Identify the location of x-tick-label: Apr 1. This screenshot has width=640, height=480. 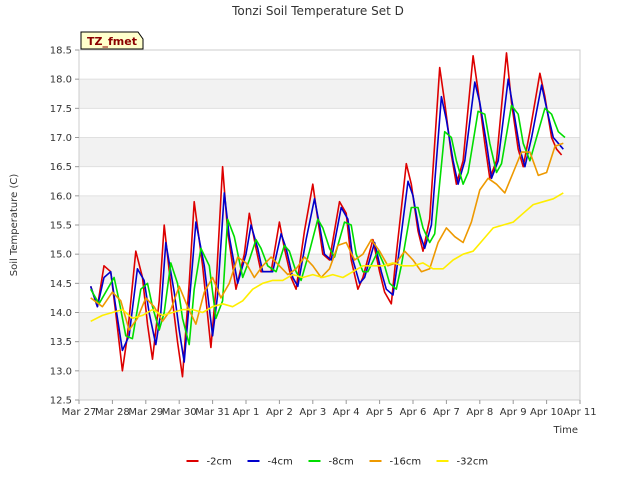
(246, 412).